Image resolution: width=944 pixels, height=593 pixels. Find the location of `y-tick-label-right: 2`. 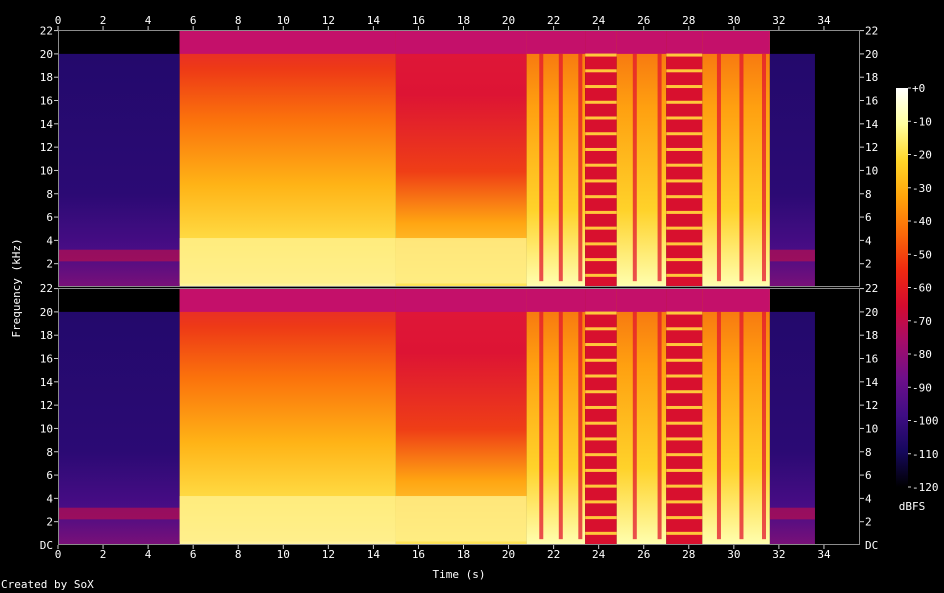

y-tick-label-right: 2 is located at coordinates (868, 522).